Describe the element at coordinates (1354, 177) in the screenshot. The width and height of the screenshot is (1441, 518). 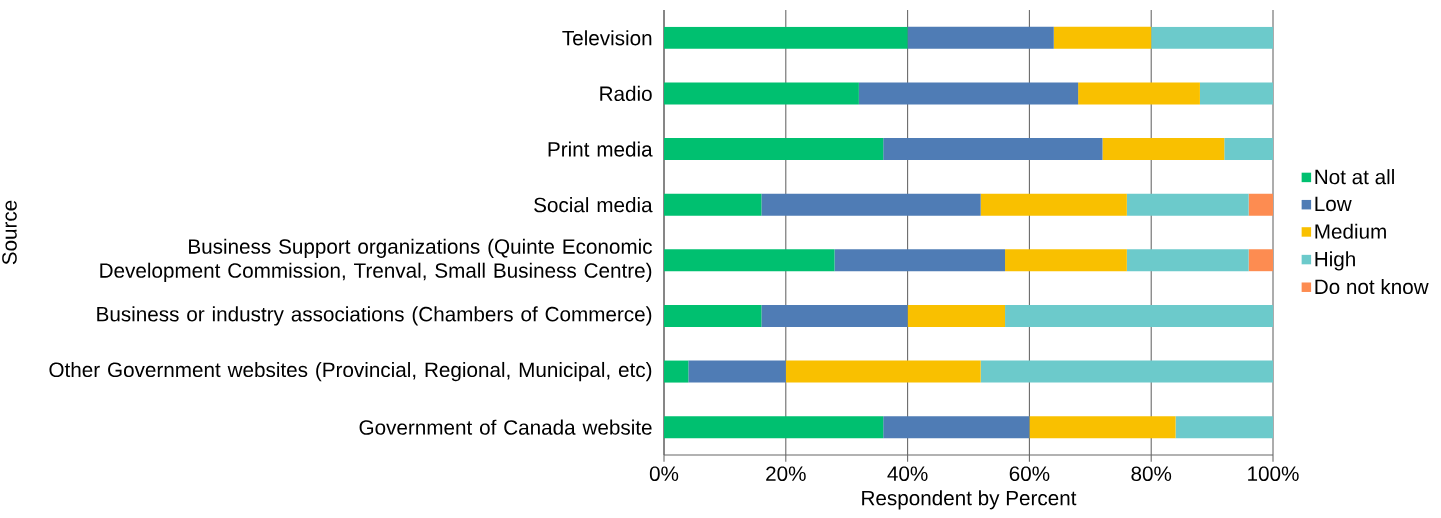
I see `legend-label: Not at all` at that location.